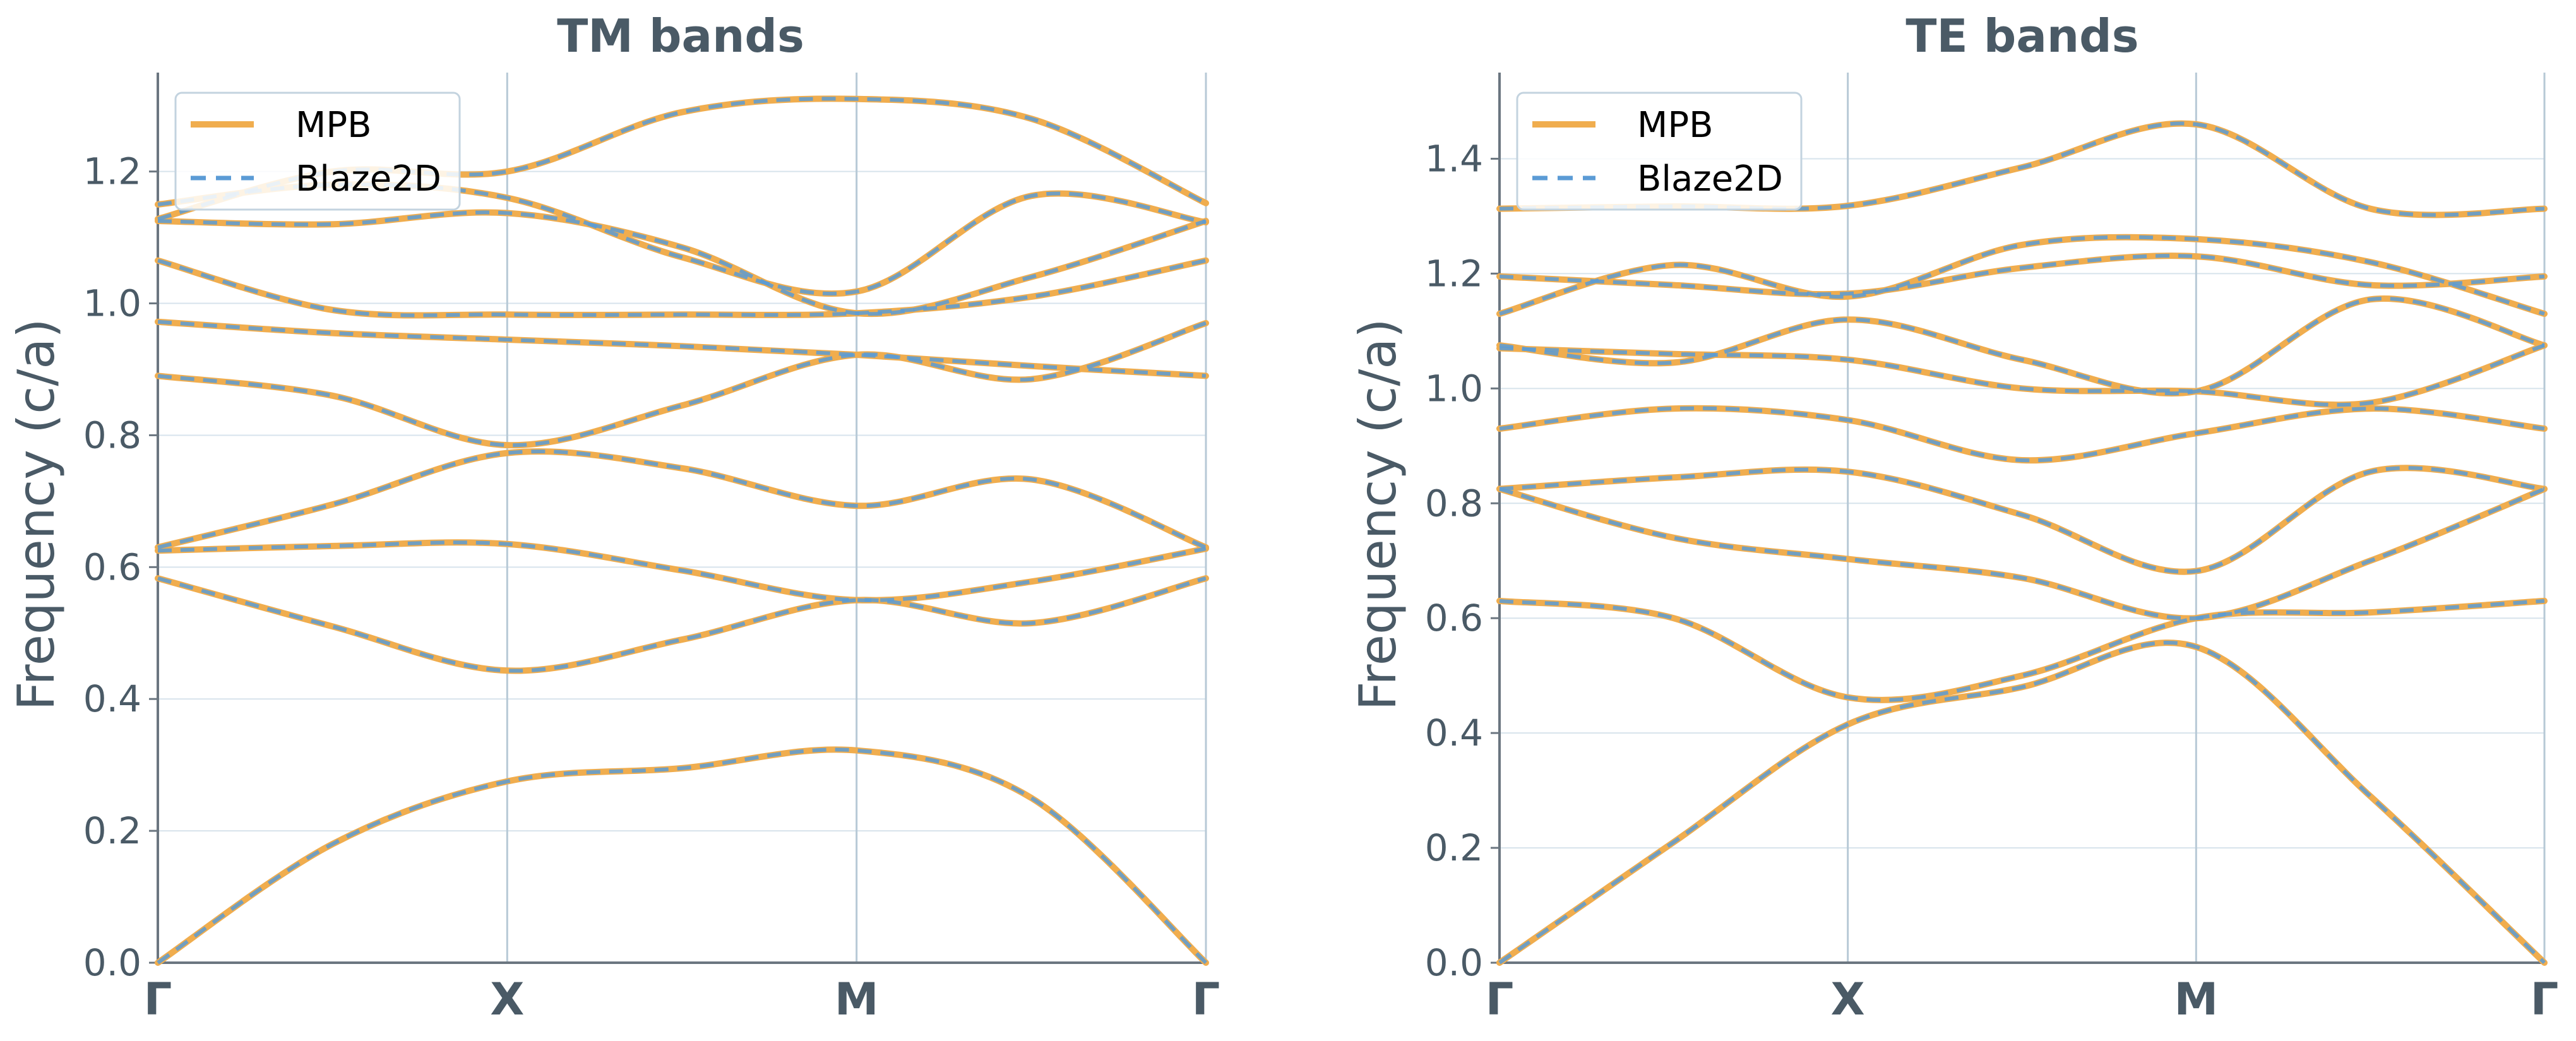  What do you see at coordinates (1454, 848) in the screenshot?
I see `te-ytick-label-1: 0.2` at bounding box center [1454, 848].